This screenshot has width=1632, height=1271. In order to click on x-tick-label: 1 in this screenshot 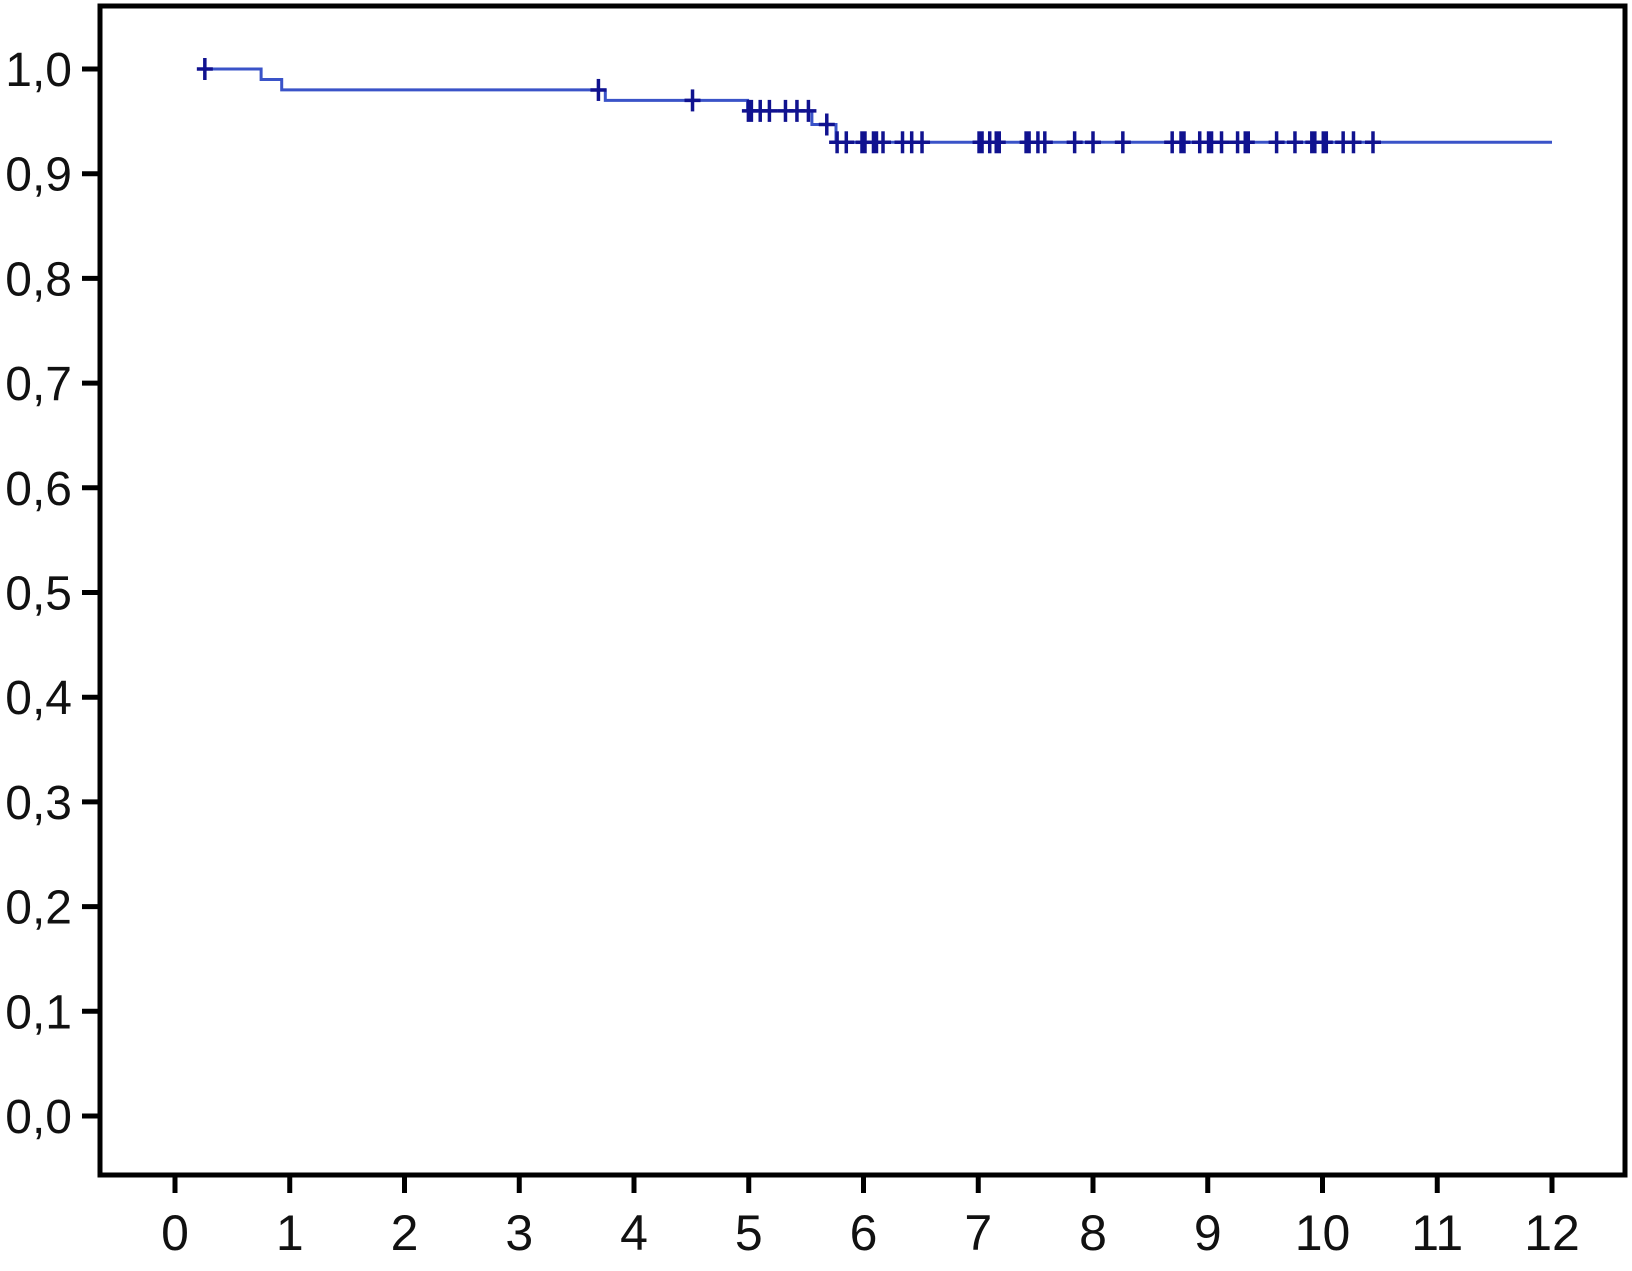, I will do `click(290, 1233)`.